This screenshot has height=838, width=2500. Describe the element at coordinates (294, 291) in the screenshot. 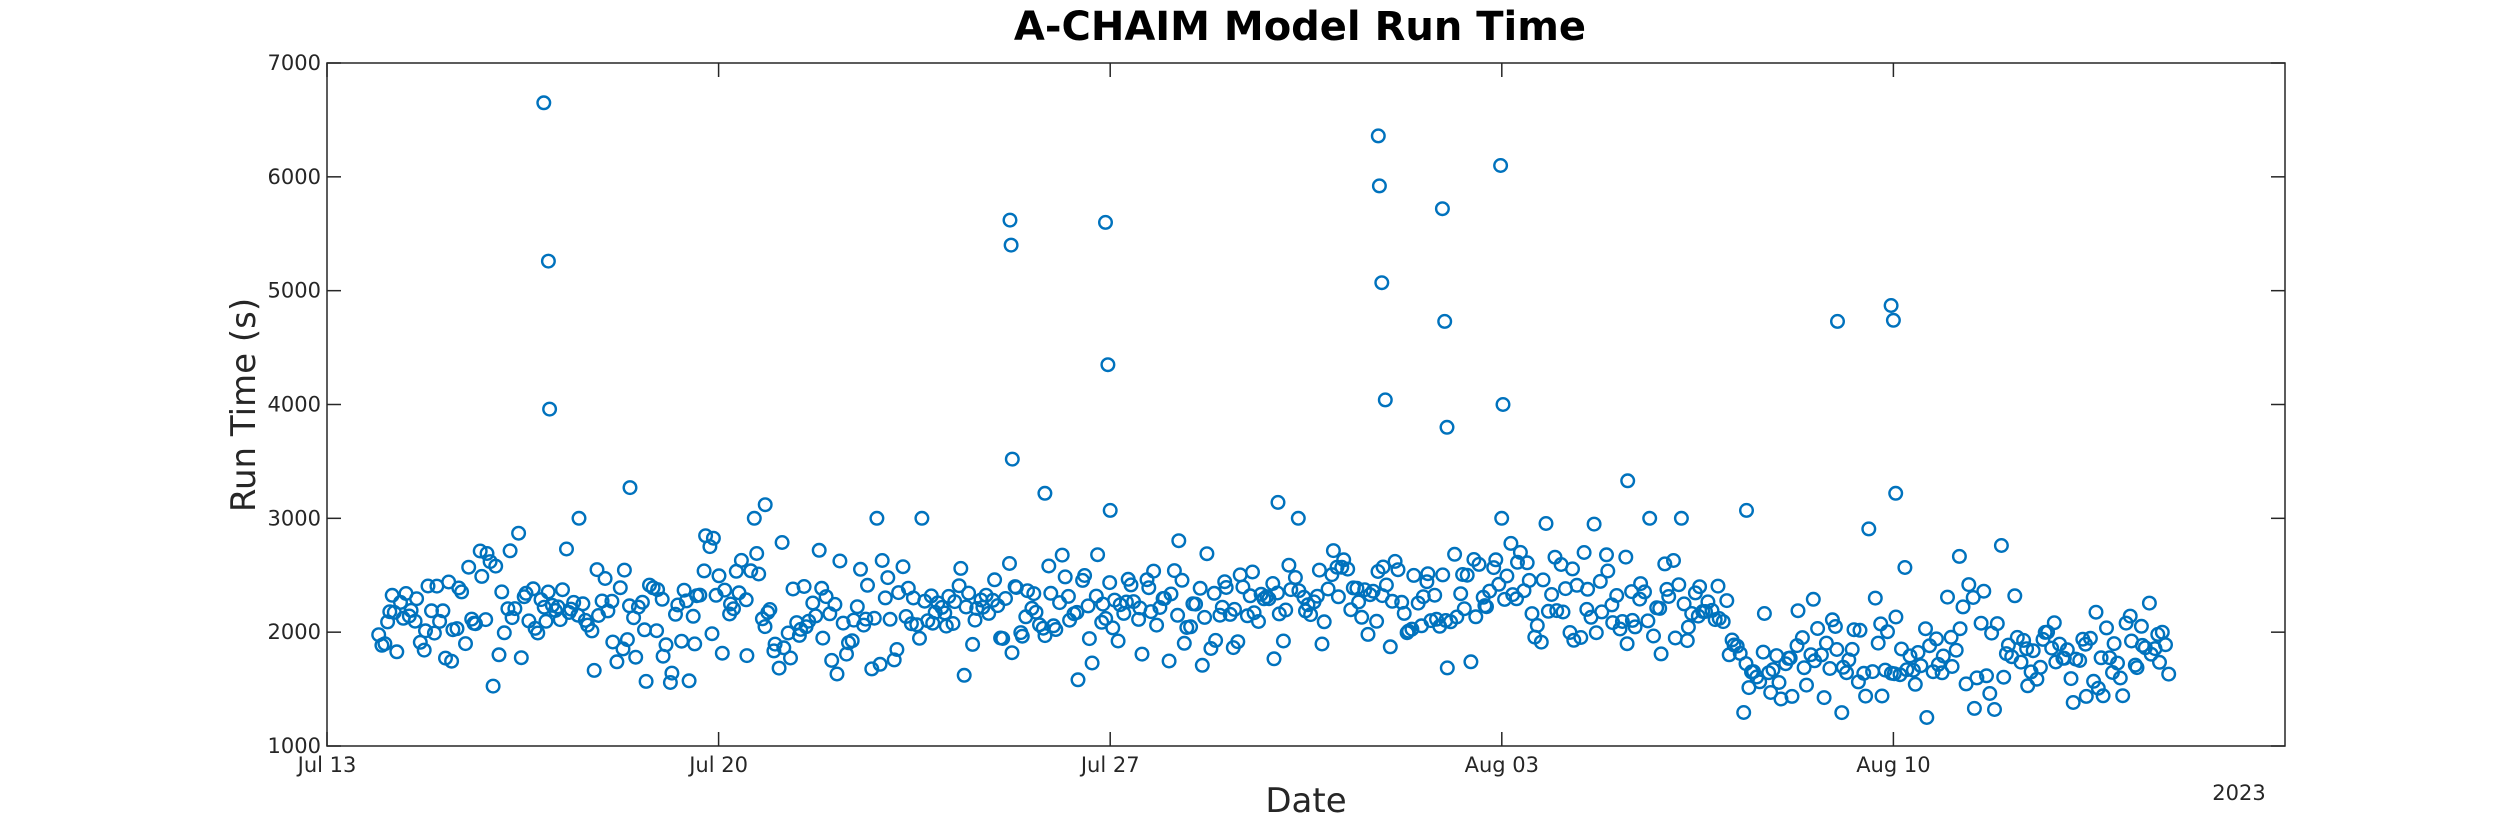

I see `y-tick-label: 5000` at that location.